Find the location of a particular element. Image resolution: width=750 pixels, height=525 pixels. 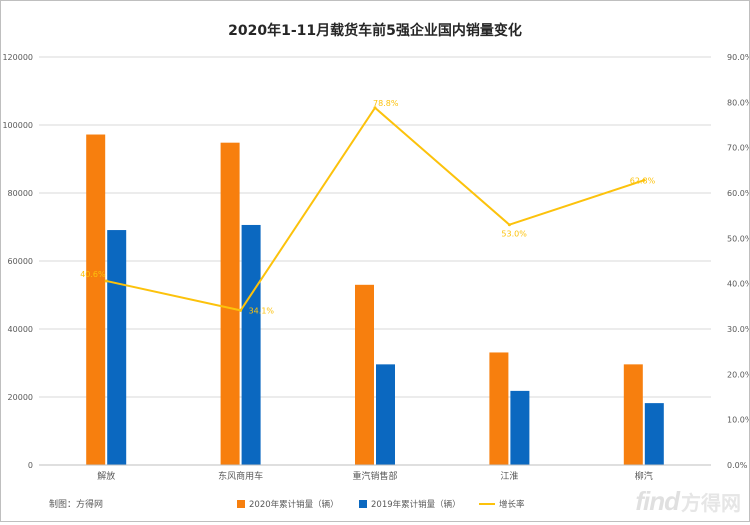

y-right-tick-label: 60.0% is located at coordinates (738, 193).